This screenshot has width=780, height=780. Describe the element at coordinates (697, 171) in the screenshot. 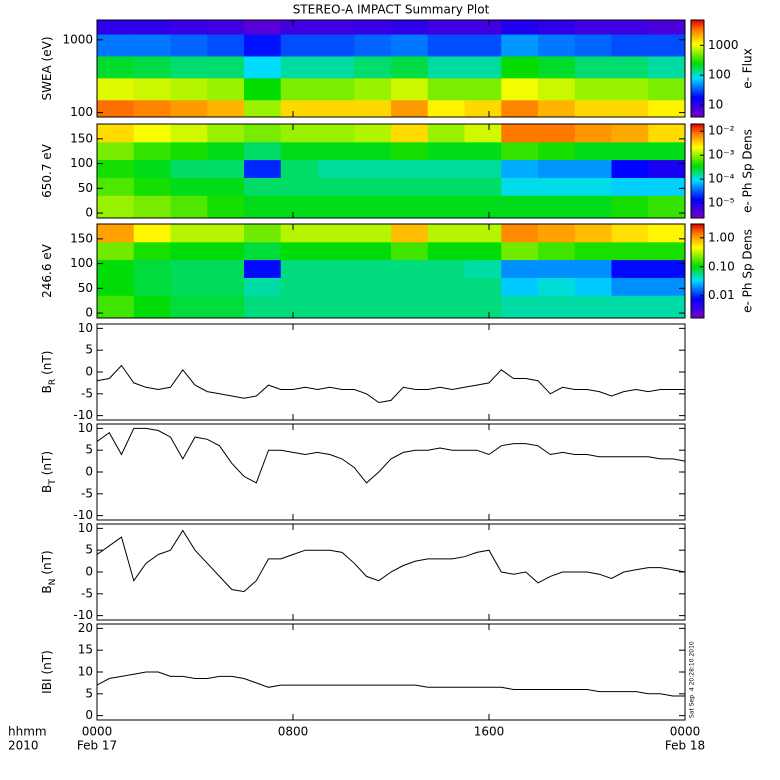

I see `colorbar-frame` at that location.